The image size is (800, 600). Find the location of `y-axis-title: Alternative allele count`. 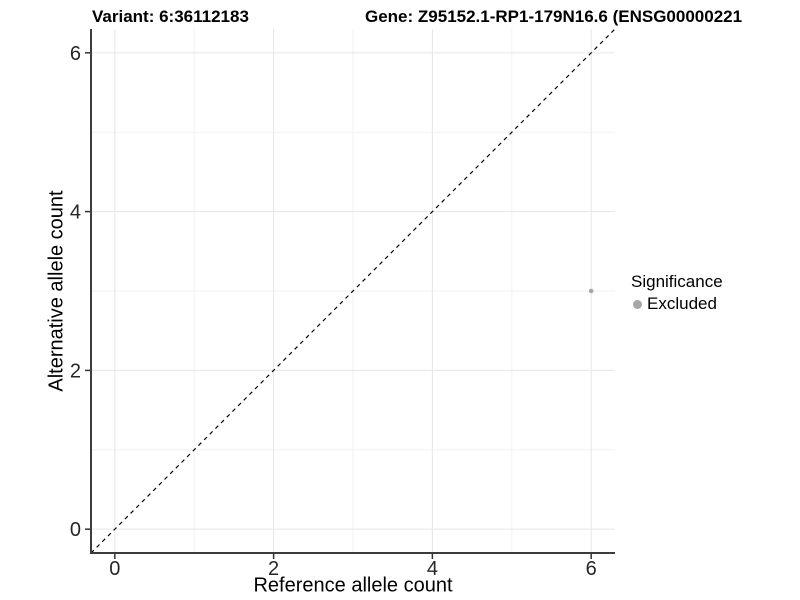

y-axis-title: Alternative allele count is located at coordinates (56, 291).